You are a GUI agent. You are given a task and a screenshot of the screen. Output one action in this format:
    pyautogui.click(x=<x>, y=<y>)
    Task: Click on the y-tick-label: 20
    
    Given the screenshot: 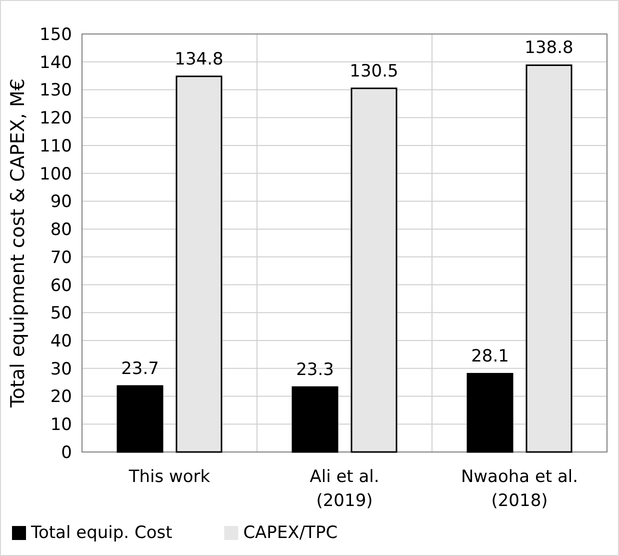 What is the action you would take?
    pyautogui.click(x=61, y=397)
    